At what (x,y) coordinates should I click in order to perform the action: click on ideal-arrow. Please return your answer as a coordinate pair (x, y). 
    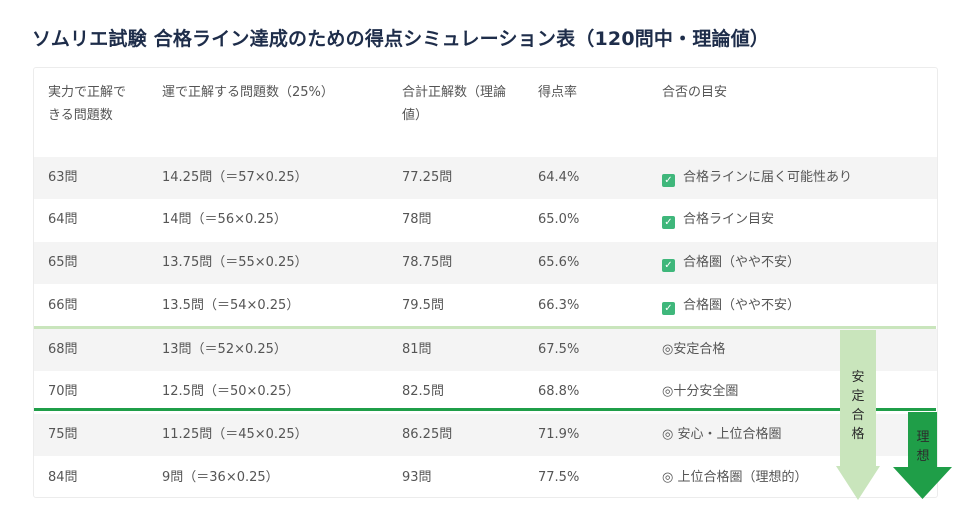
    Looking at the image, I should click on (922, 455).